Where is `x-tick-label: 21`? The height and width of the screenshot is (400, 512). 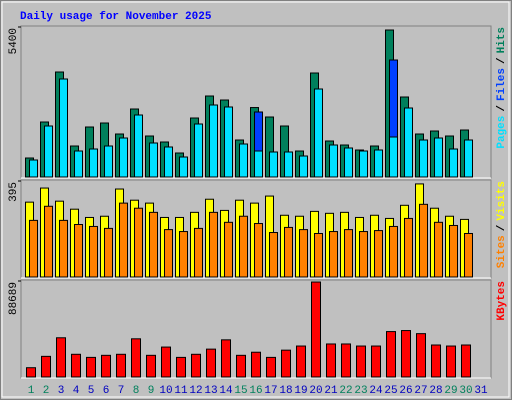
x-tick-label: 21 is located at coordinates (331, 391).